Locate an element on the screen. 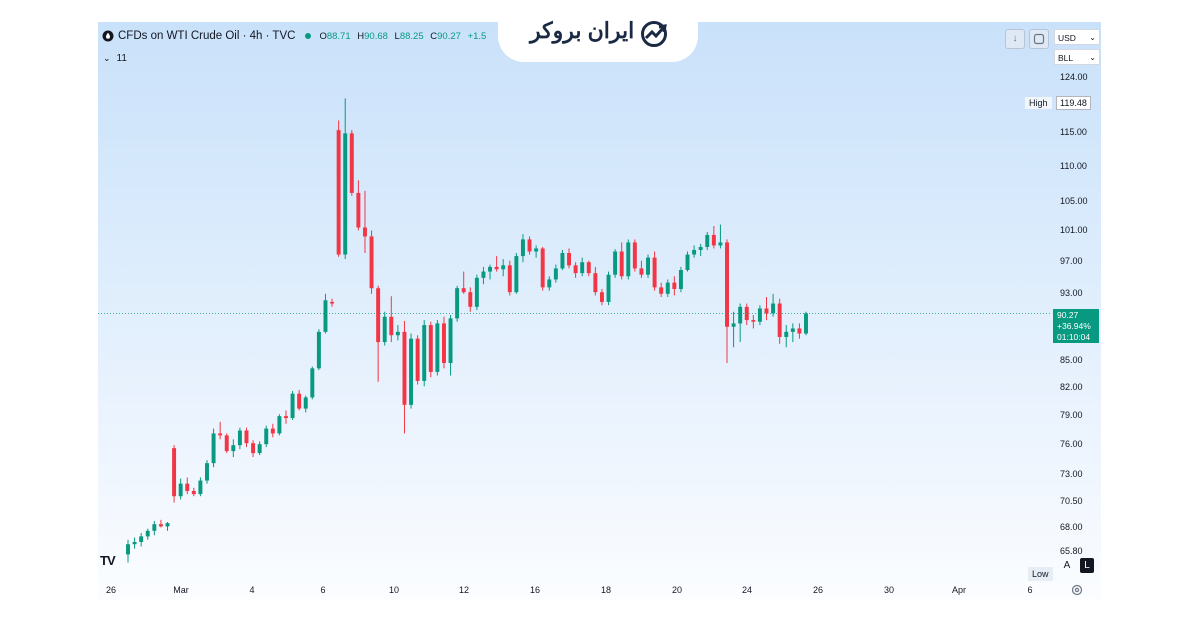  auto-scale-button: A is located at coordinates (1067, 565).